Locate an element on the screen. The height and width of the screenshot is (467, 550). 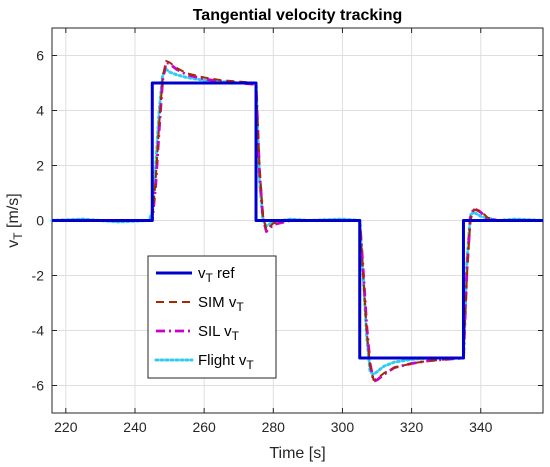
x-tick-label: 280 is located at coordinates (274, 427).